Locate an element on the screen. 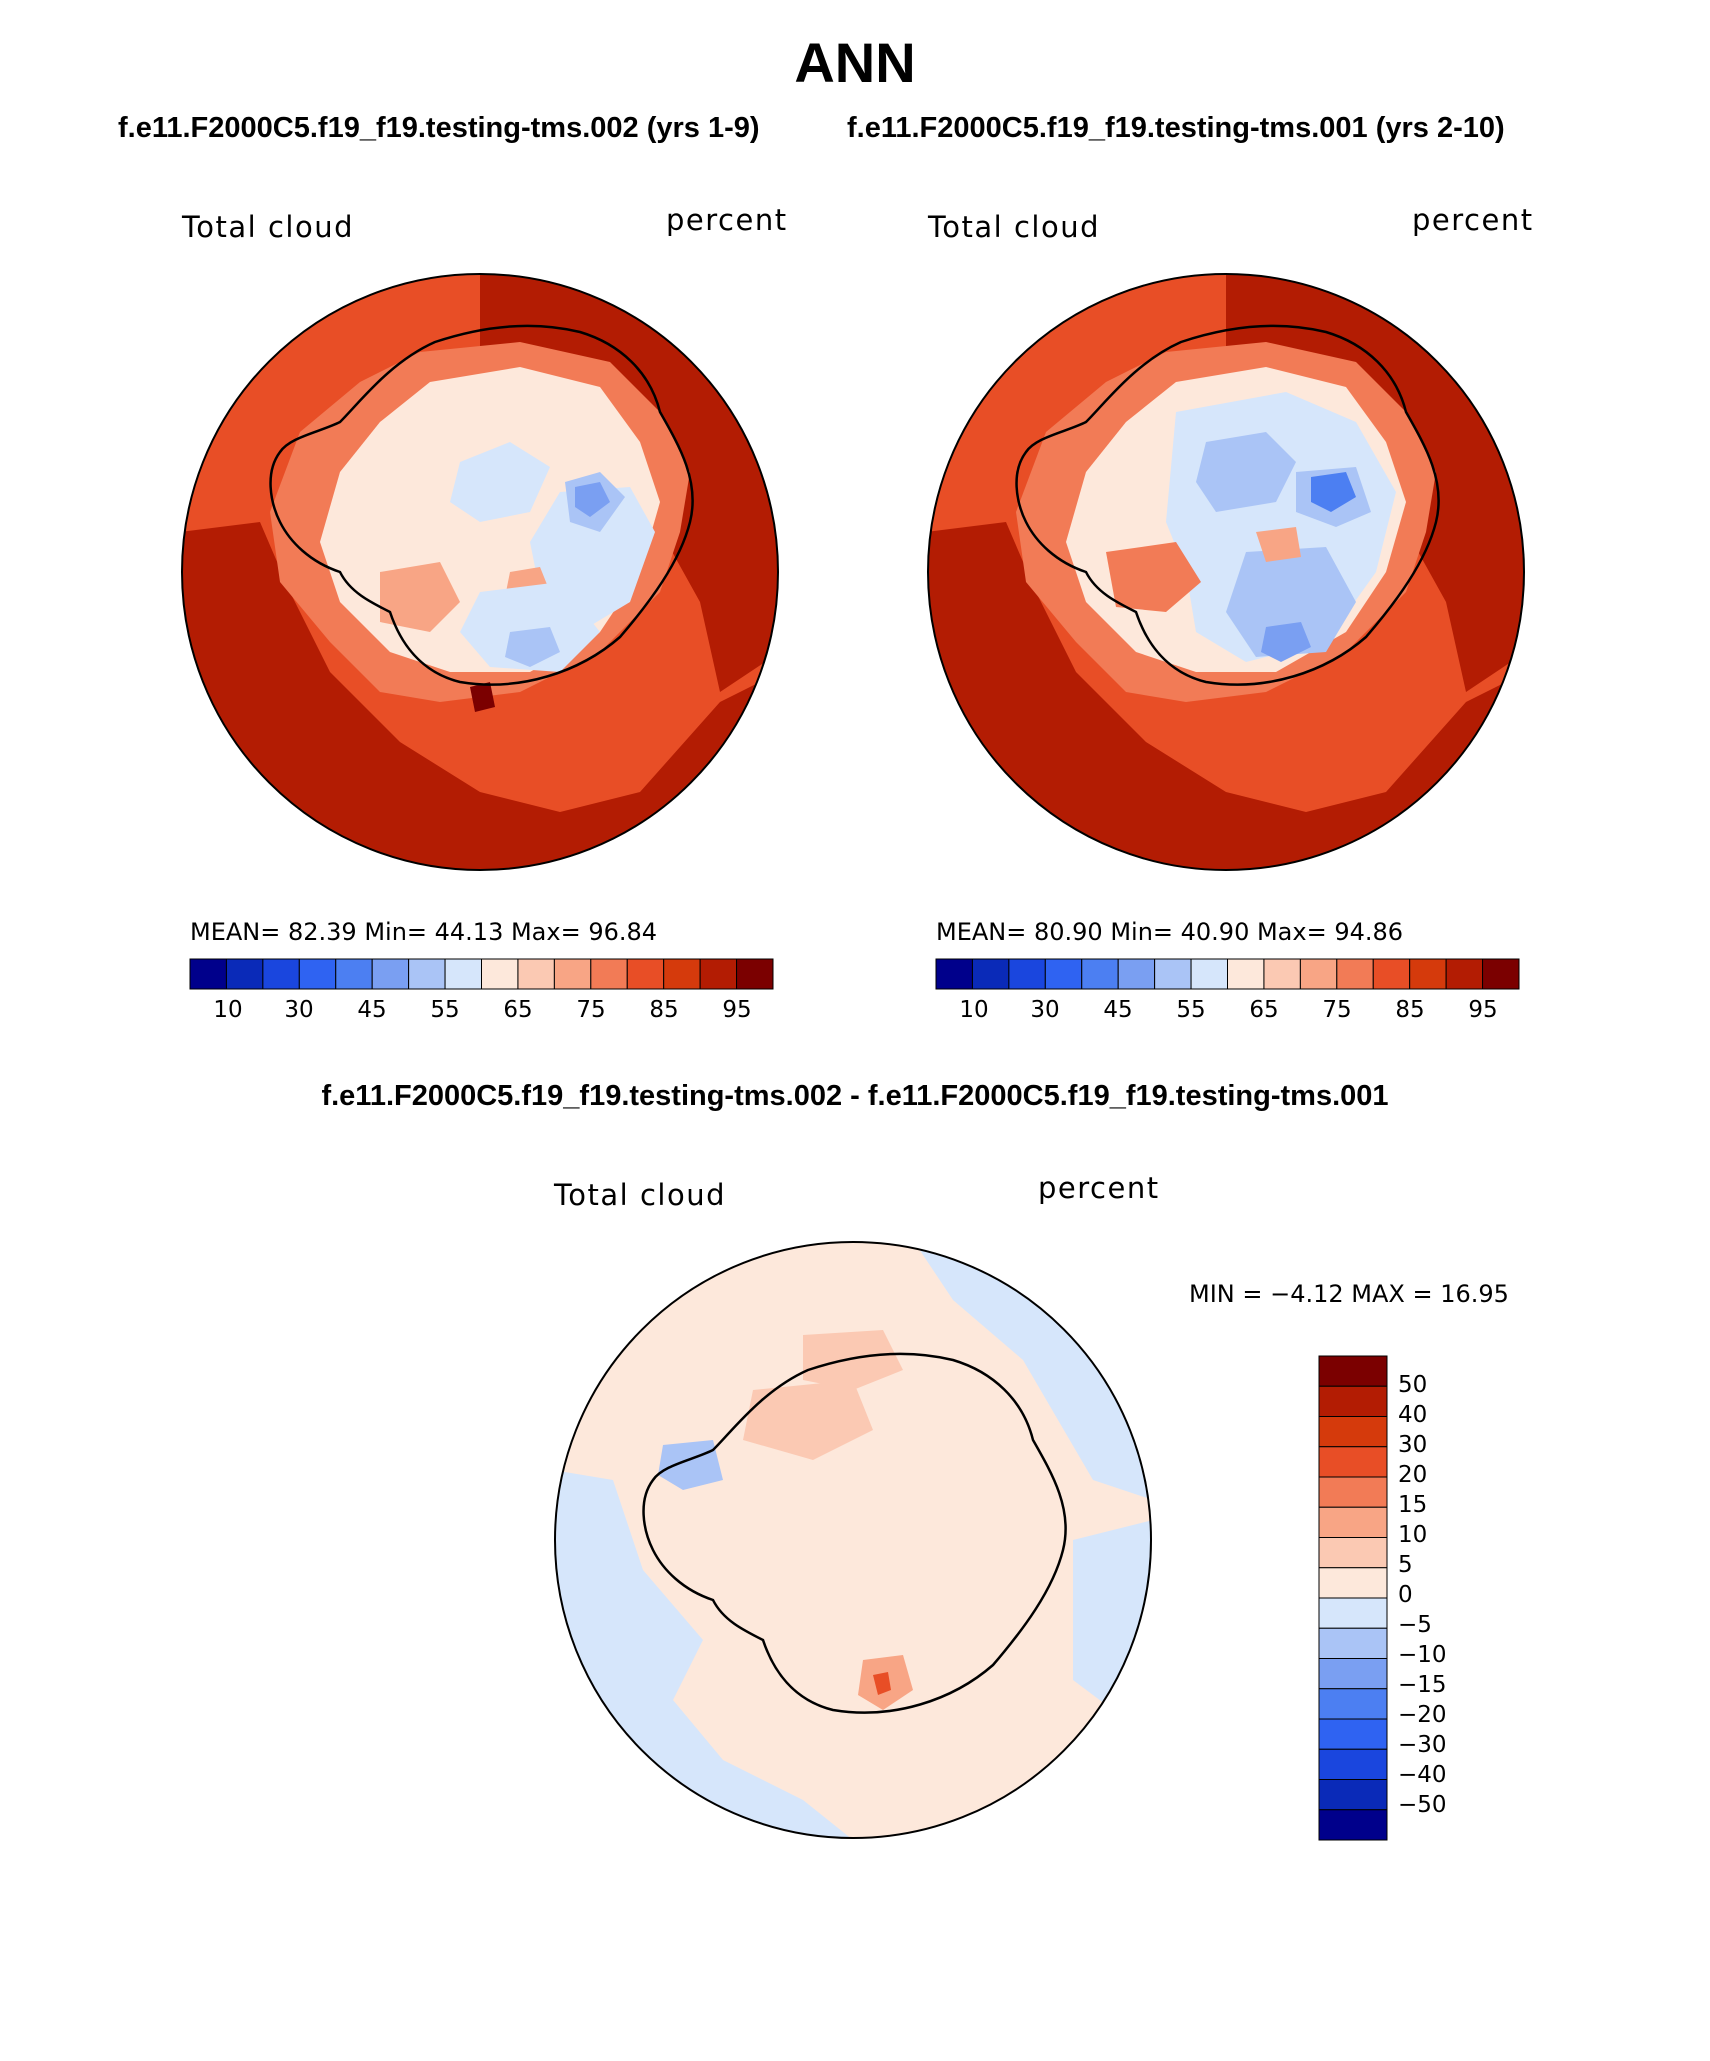  right-polar-map is located at coordinates (1226, 572).